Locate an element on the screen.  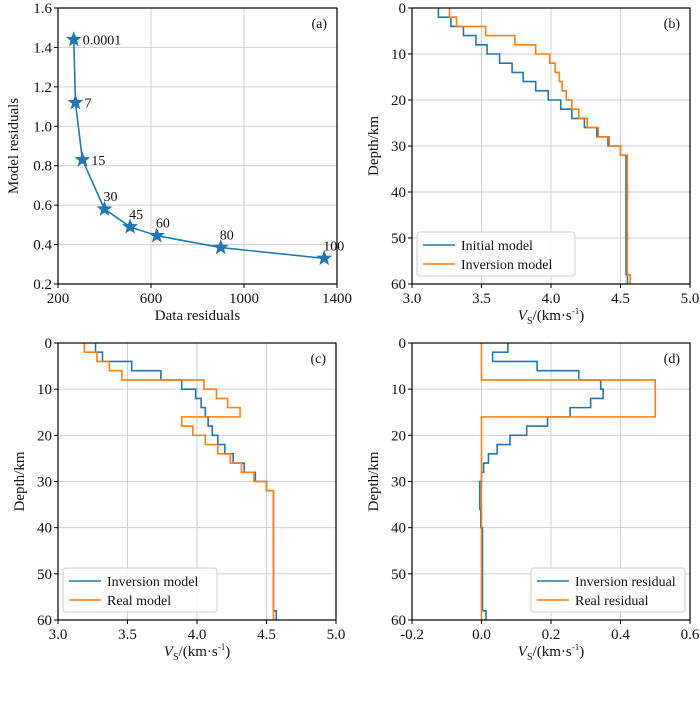
legend-label: Real model is located at coordinates (139, 601).